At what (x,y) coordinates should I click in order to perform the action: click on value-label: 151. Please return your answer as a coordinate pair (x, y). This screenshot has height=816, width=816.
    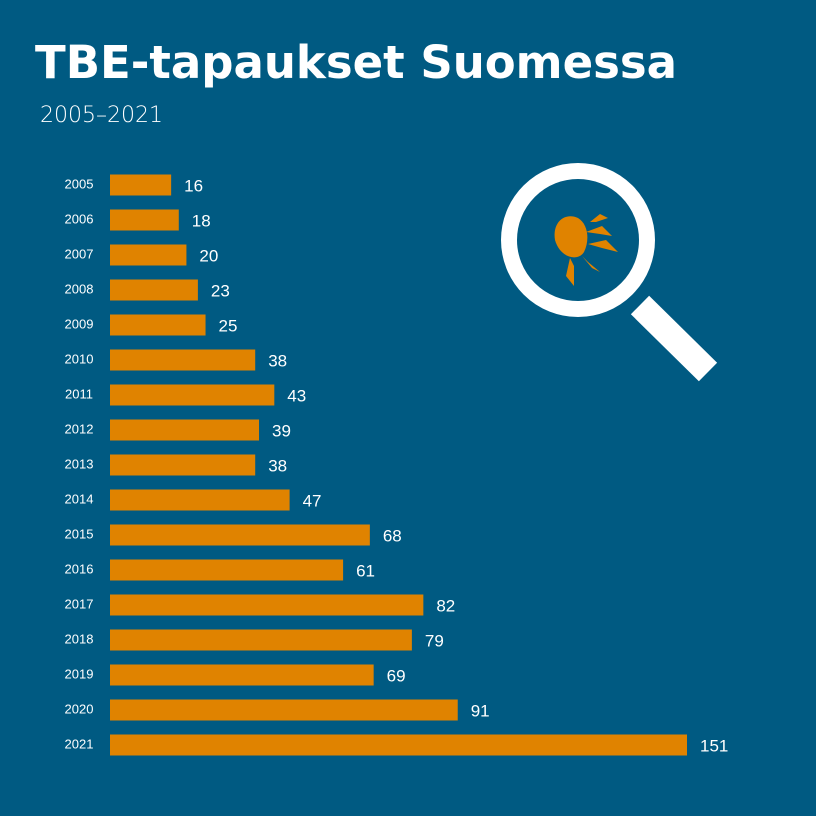
    Looking at the image, I should click on (714, 745).